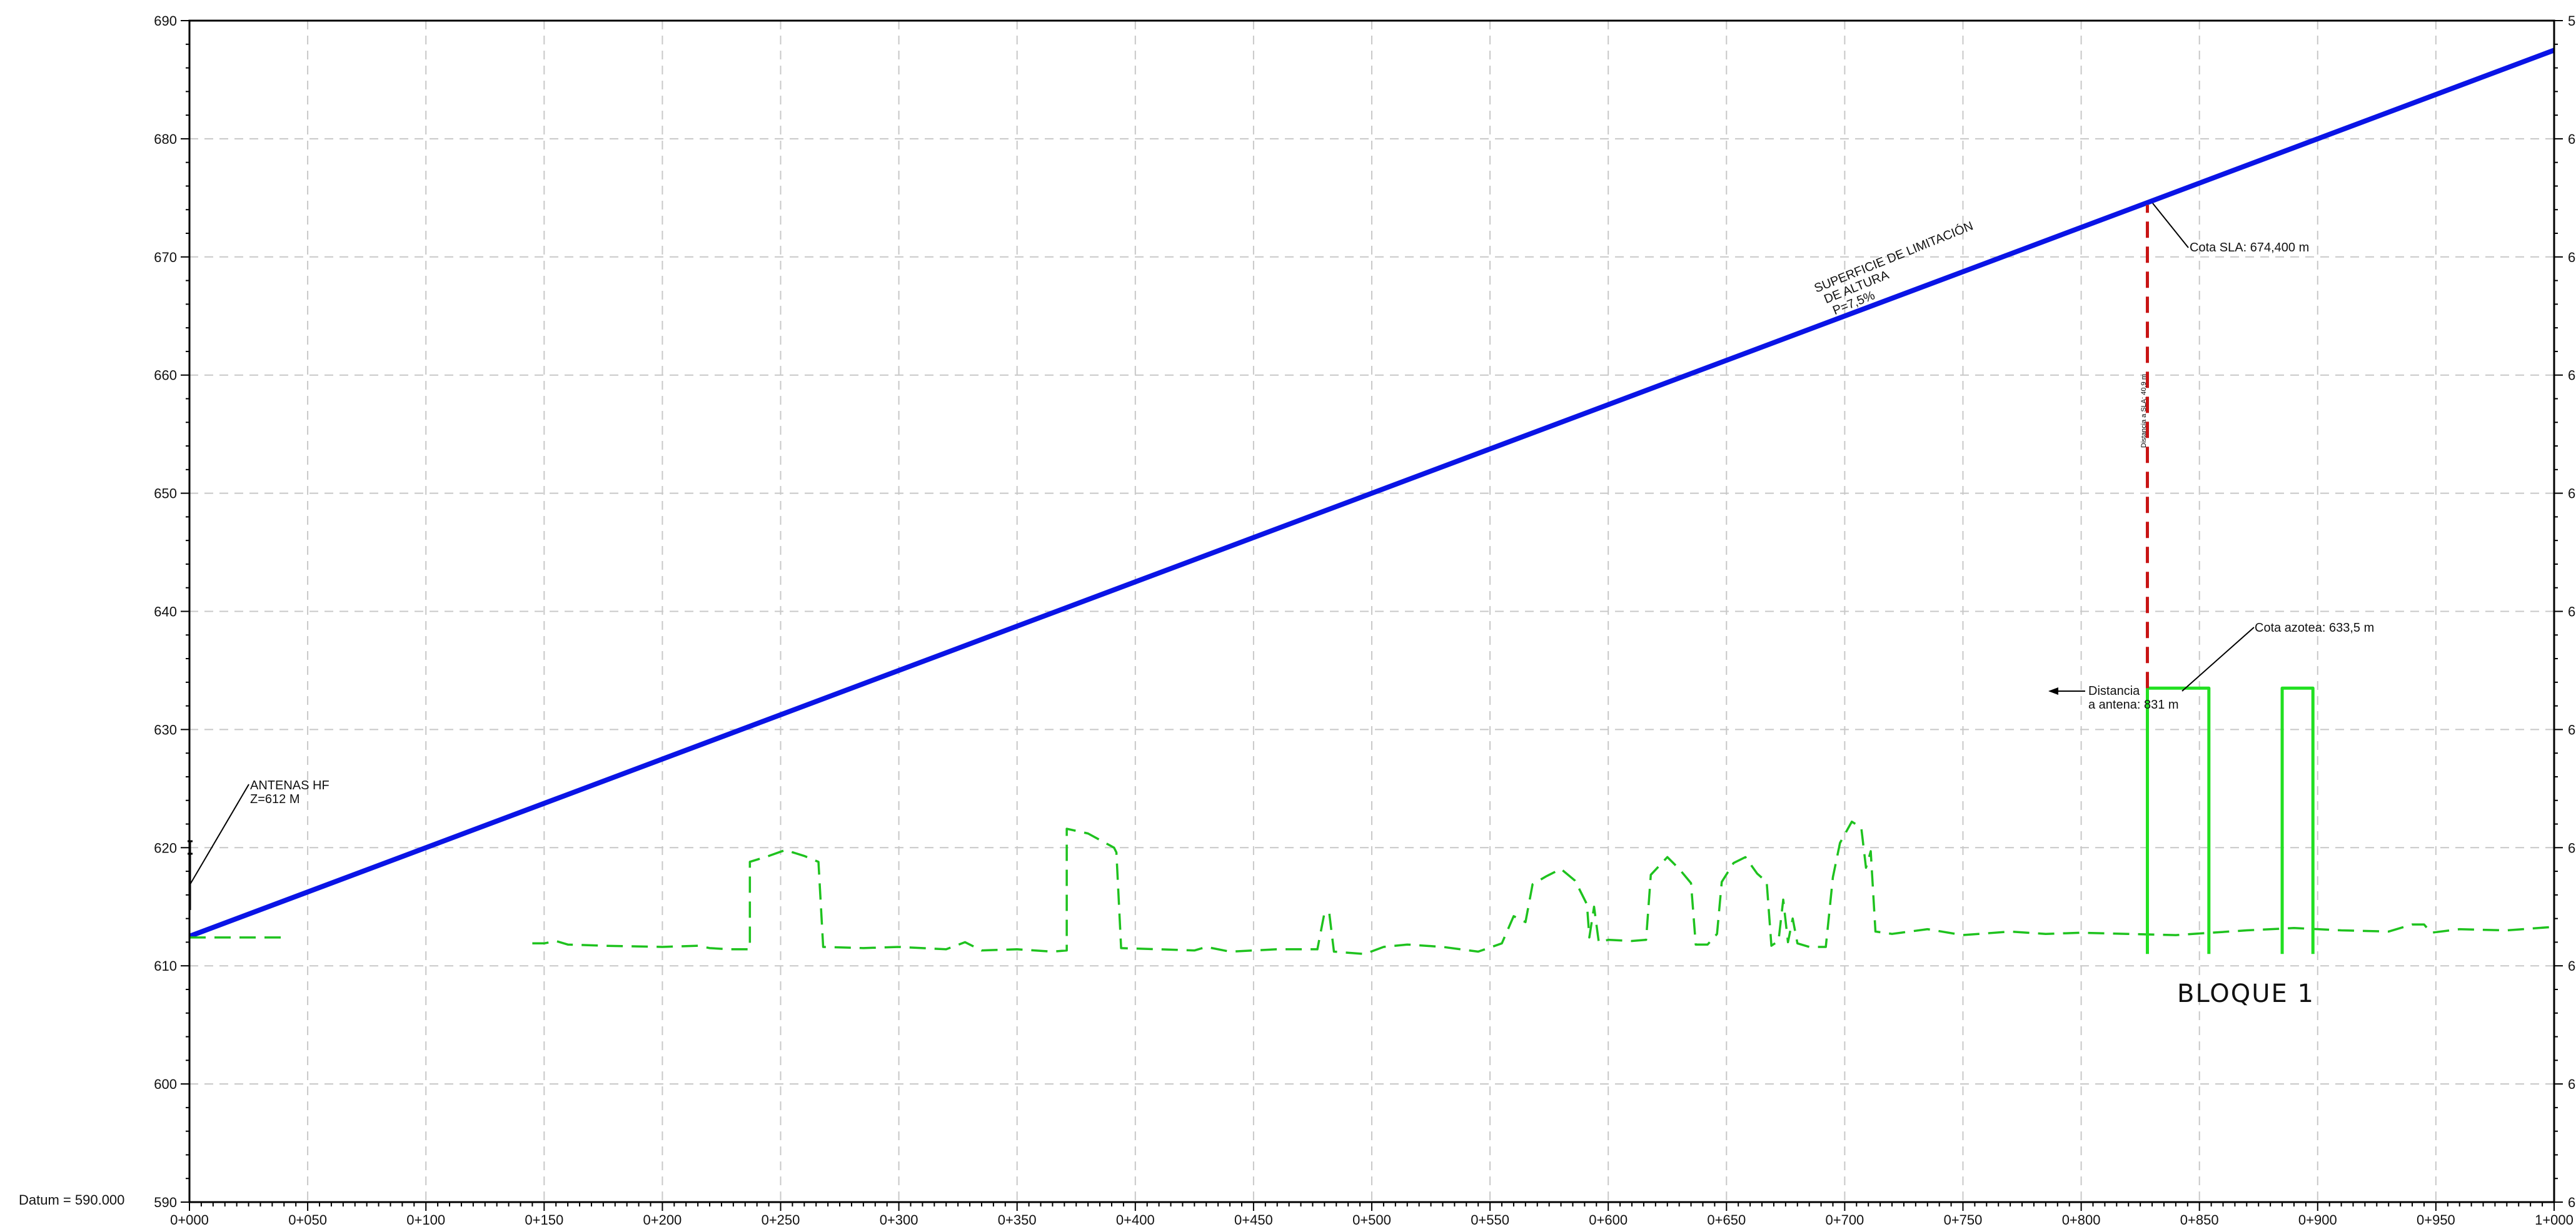 This screenshot has height=1229, width=2576. Describe the element at coordinates (662, 1220) in the screenshot. I see `x-tick-label: 0+200` at that location.